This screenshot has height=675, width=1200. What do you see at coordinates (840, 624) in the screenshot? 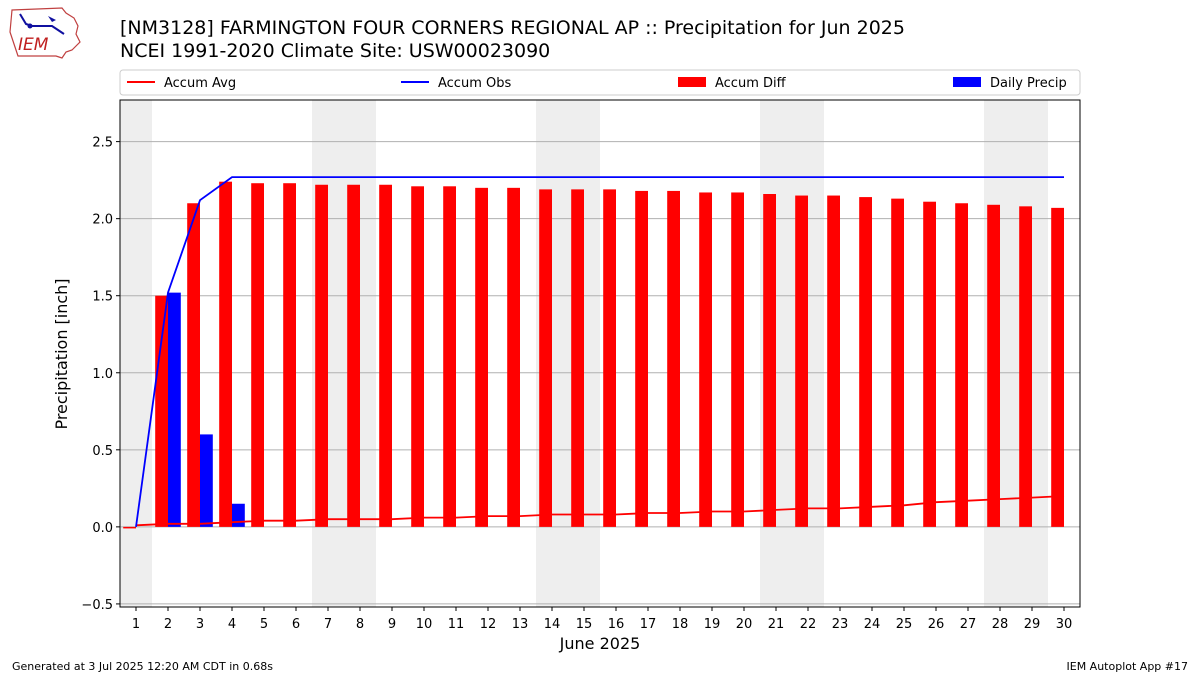
I see `x-tick-label: 23` at bounding box center [840, 624].